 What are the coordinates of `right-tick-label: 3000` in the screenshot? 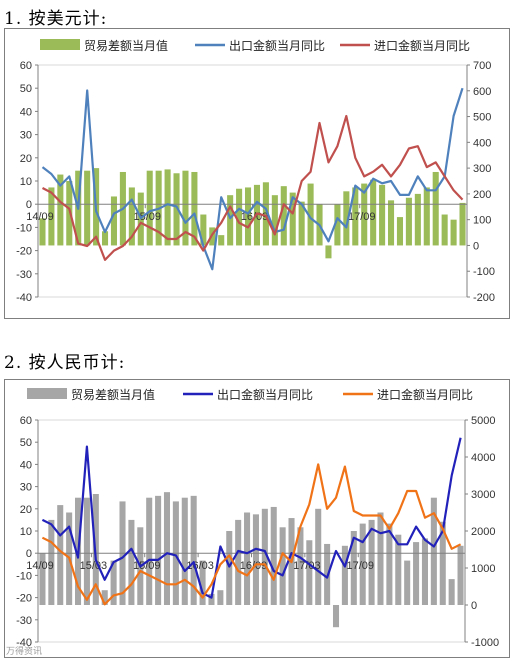 It's located at (483, 495).